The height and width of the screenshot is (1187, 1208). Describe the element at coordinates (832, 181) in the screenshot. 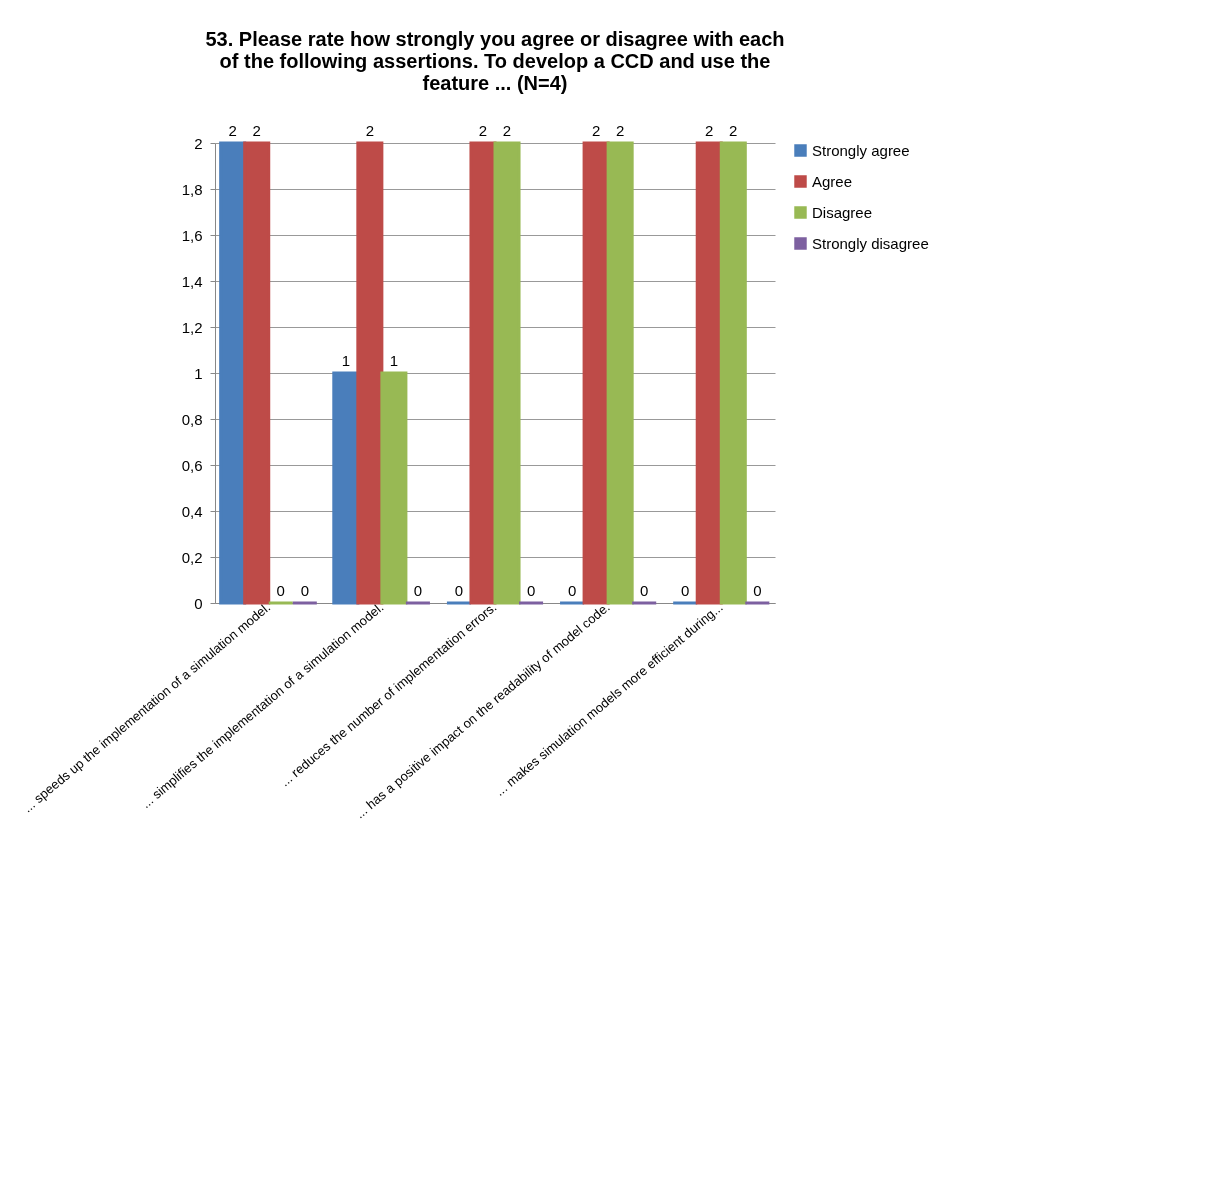

I see `legend-label: Agree` at that location.